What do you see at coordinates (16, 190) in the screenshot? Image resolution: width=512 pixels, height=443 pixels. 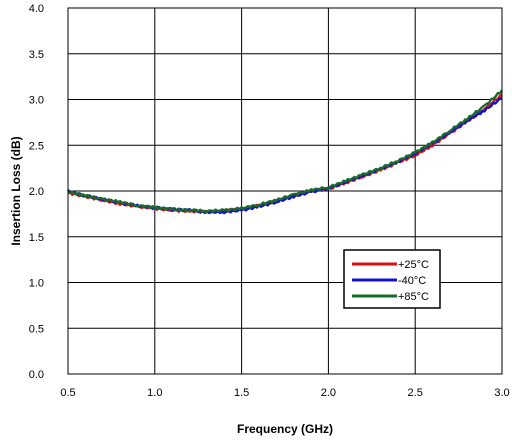 I see `y-axis-label: Insertion Loss (dB)` at bounding box center [16, 190].